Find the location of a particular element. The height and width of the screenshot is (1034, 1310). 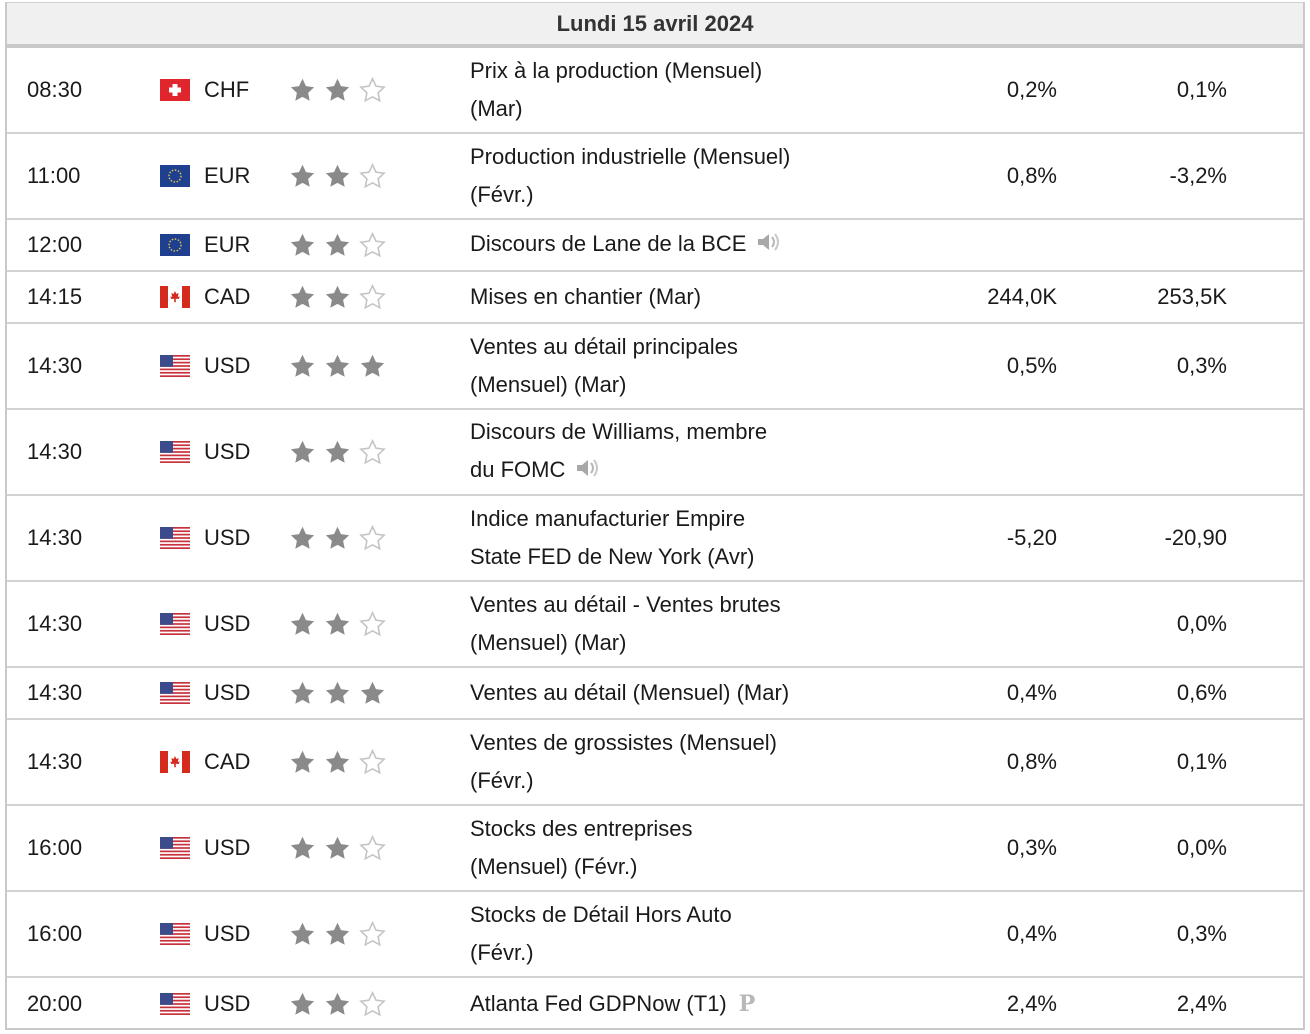

event-title-line: Ventes au détail - Ventes brutes is located at coordinates (625, 604).